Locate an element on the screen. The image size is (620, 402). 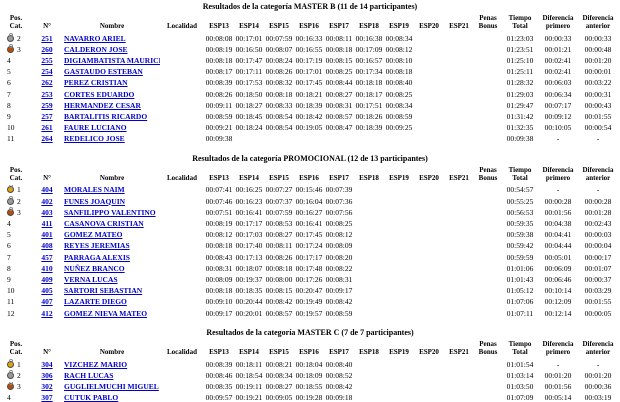
competitor-name-link: CORTES EDUARDO is located at coordinates (99, 94).